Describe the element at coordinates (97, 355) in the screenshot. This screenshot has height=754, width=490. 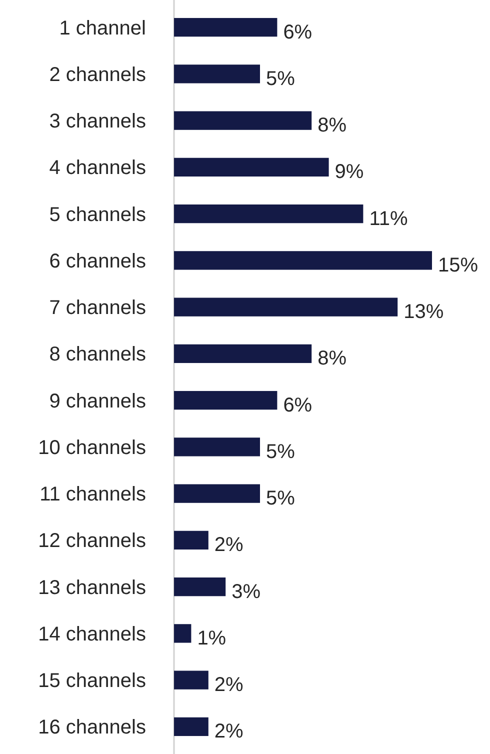
I see `y-tick-label: 8 channels` at that location.